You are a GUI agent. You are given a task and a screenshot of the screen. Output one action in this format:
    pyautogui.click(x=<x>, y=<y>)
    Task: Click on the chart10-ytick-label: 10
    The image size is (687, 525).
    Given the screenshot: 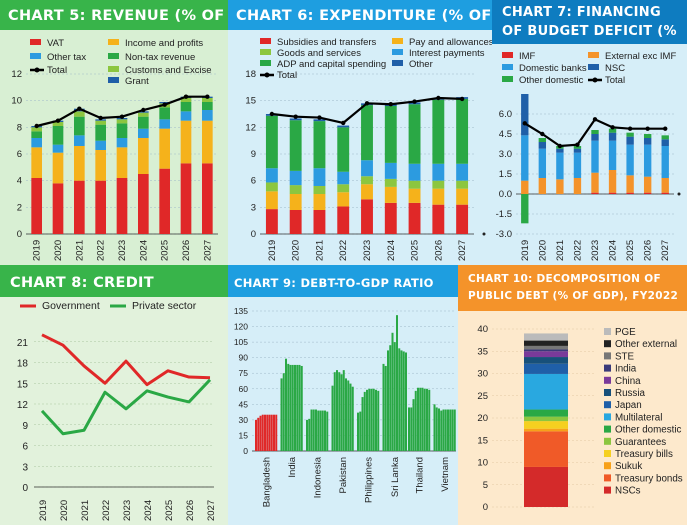 What is the action you would take?
    pyautogui.click(x=482, y=463)
    